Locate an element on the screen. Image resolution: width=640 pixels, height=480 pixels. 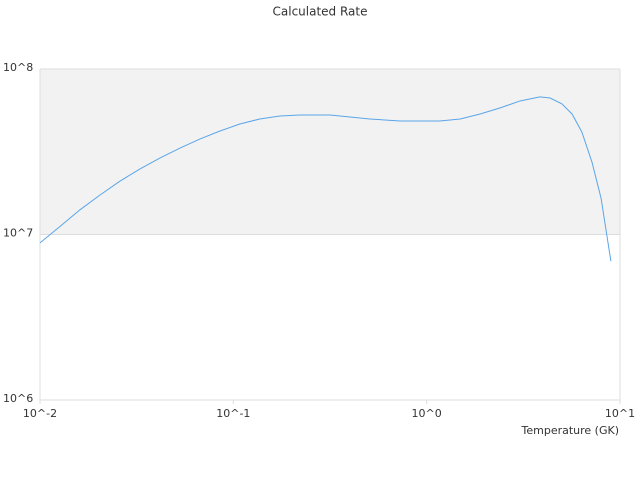
x-tick-label: 10^-2 is located at coordinates (40, 413).